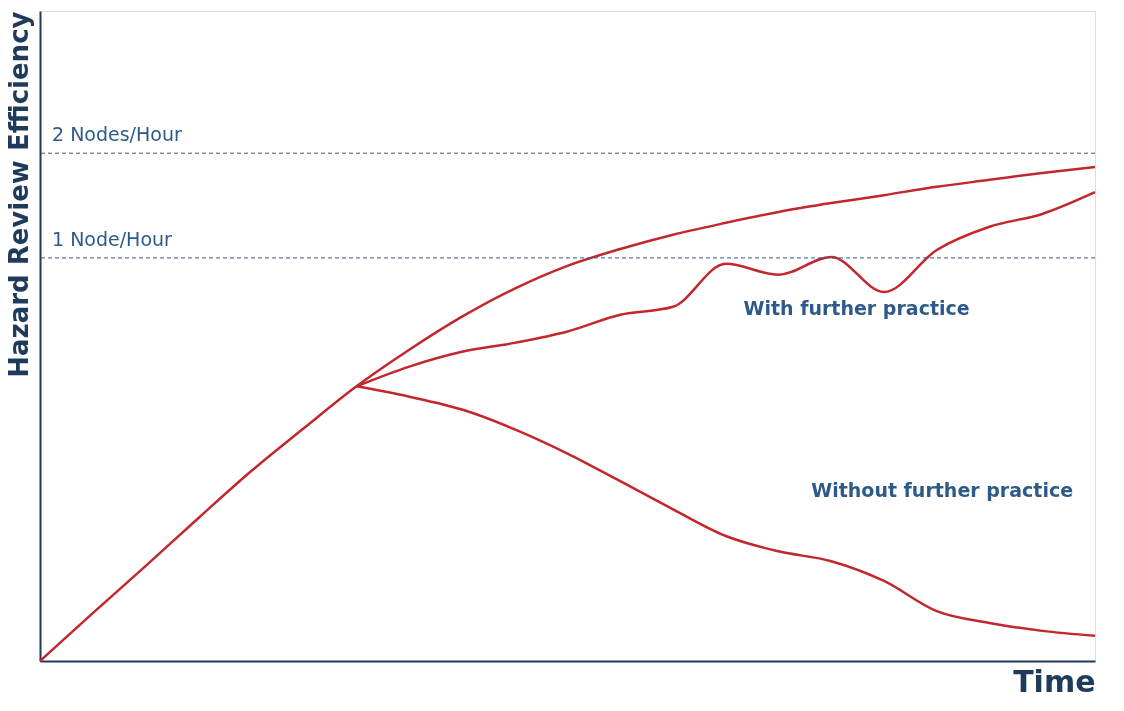 The height and width of the screenshot is (711, 1124). Describe the element at coordinates (856, 307) in the screenshot. I see `series-label: With further practice` at that location.